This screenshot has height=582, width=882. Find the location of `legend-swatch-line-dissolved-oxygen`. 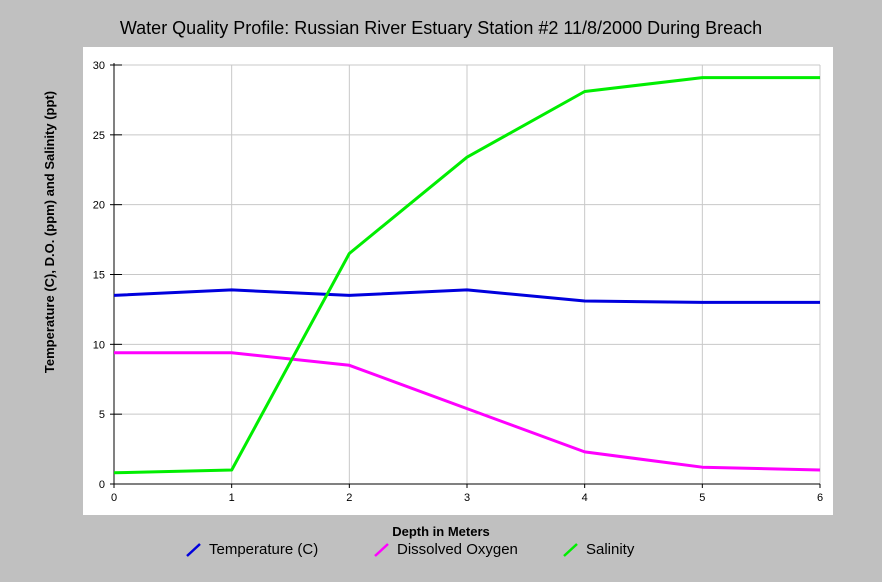

legend-swatch-line-dissolved-oxygen is located at coordinates (381, 549).